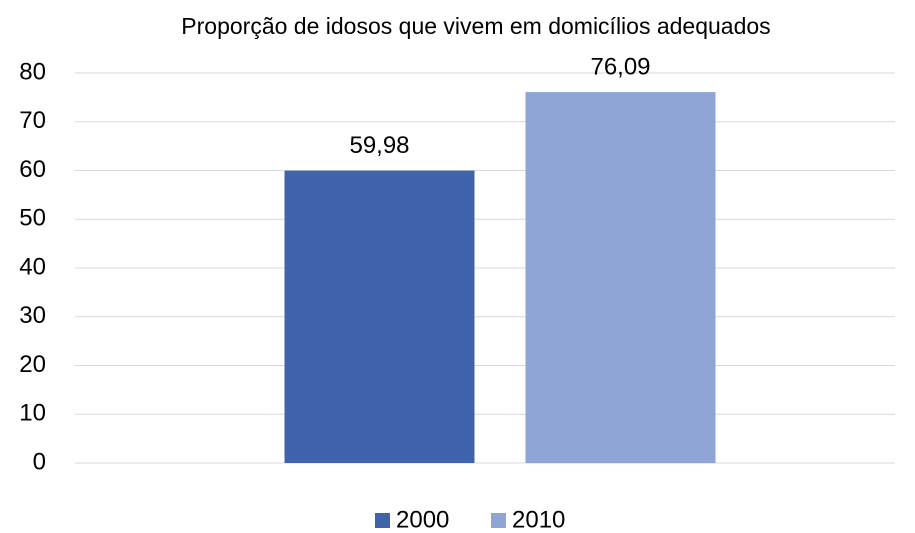  Describe the element at coordinates (32, 218) in the screenshot. I see `y-tick-label: 50` at that location.